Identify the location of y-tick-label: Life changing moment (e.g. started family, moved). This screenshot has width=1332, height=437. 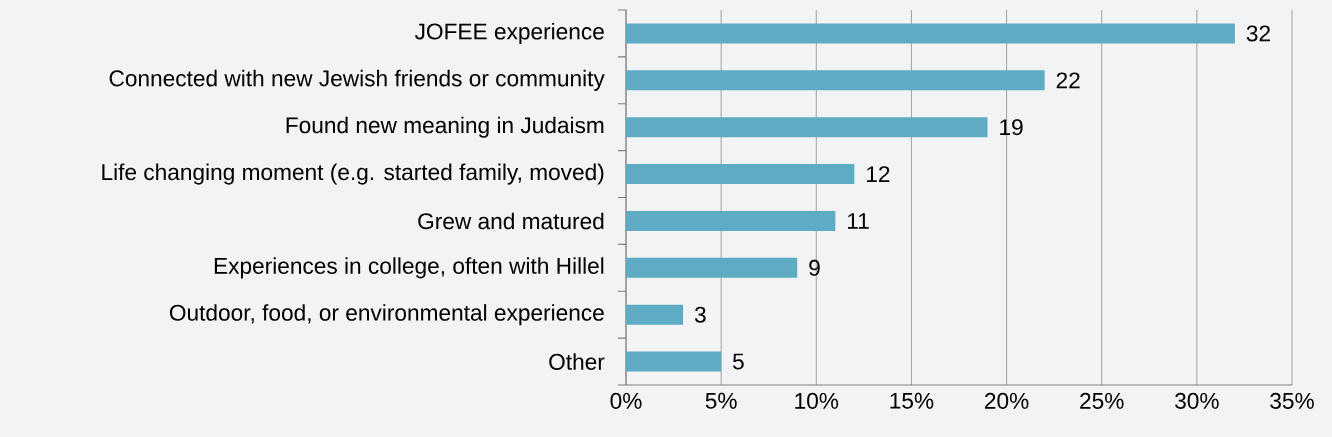
(353, 174).